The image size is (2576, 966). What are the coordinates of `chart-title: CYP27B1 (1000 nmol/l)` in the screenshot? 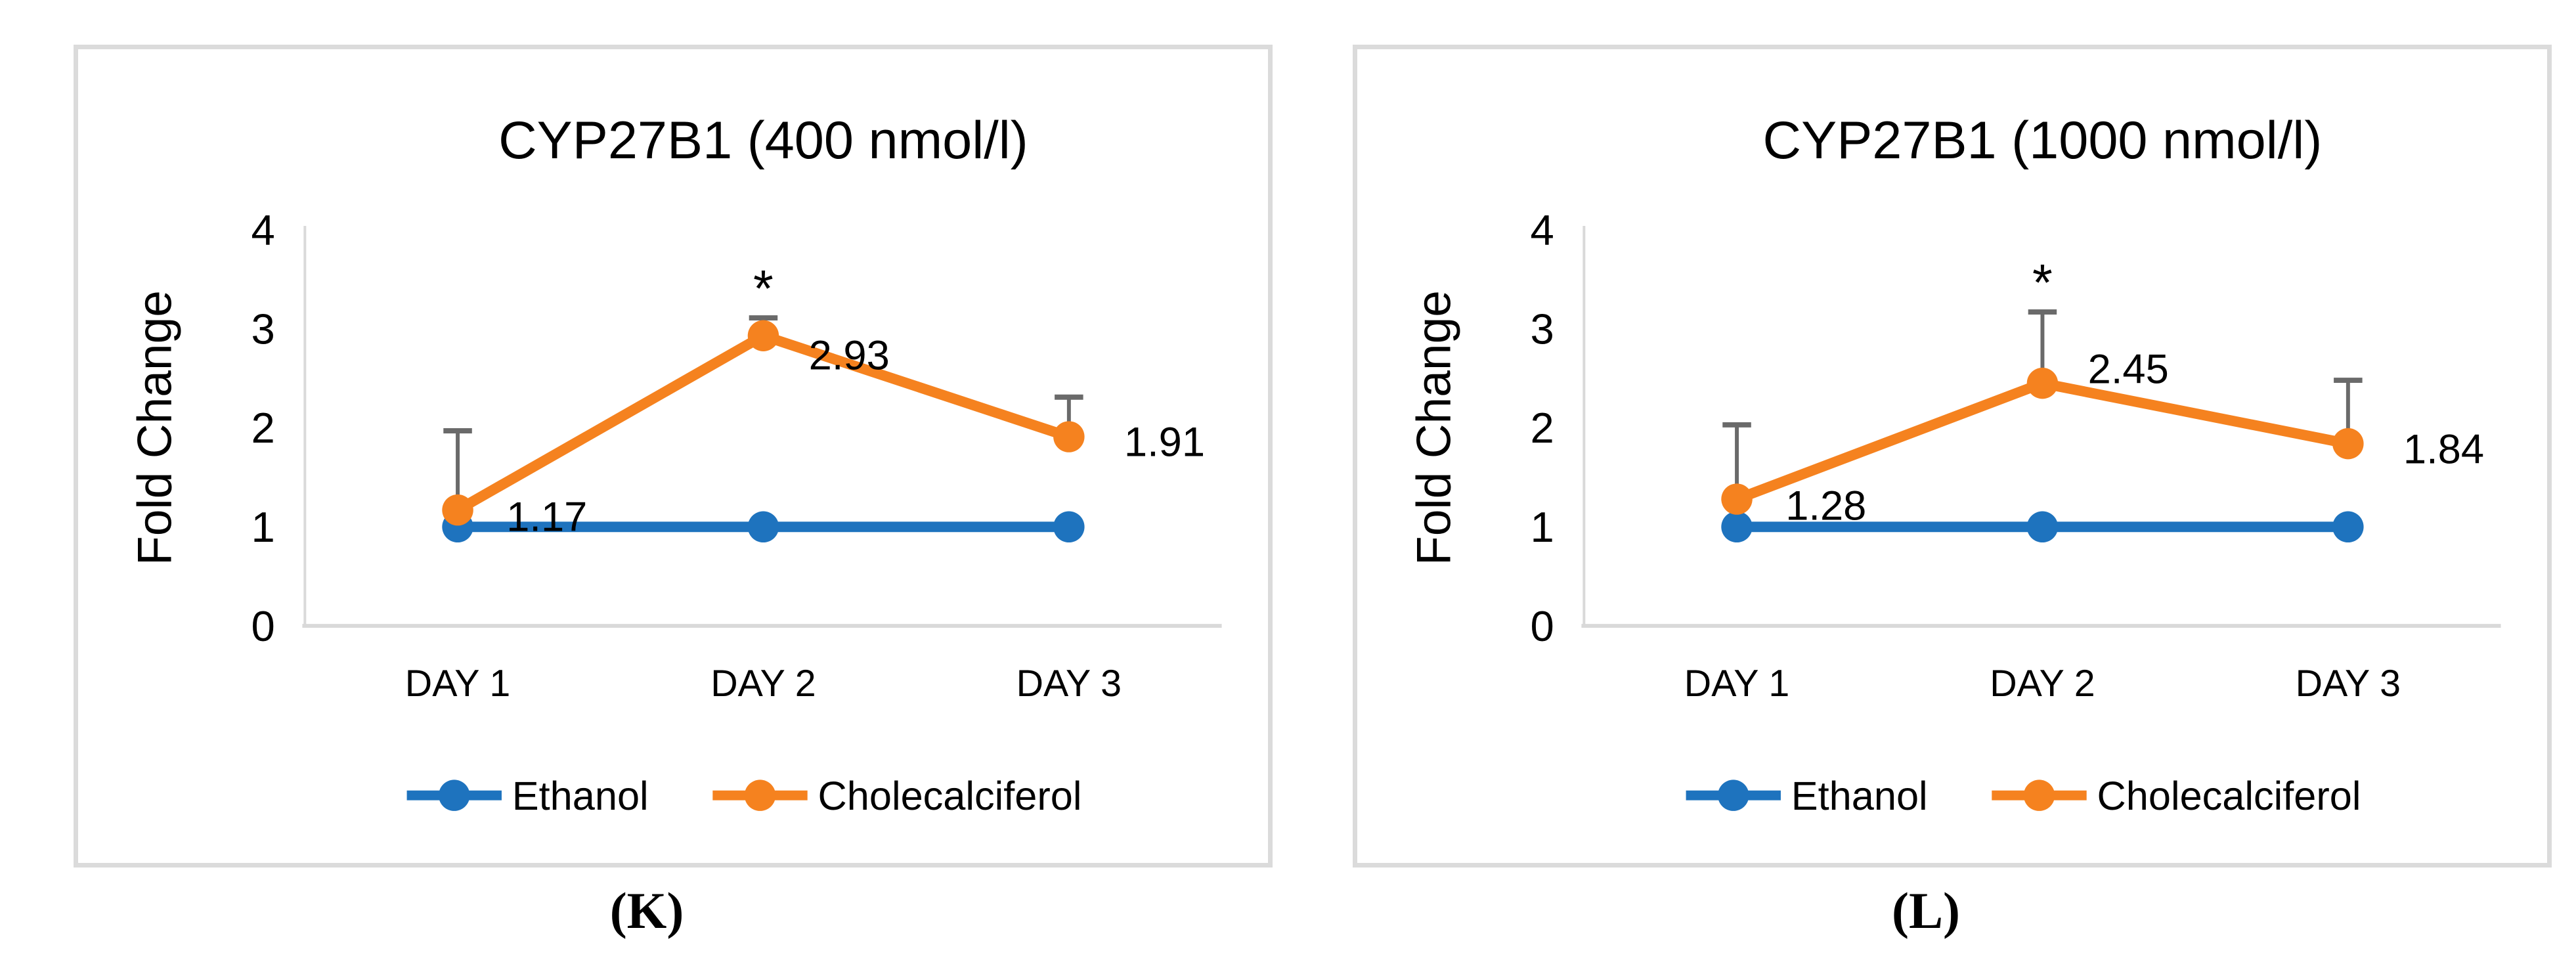 It's located at (2043, 140).